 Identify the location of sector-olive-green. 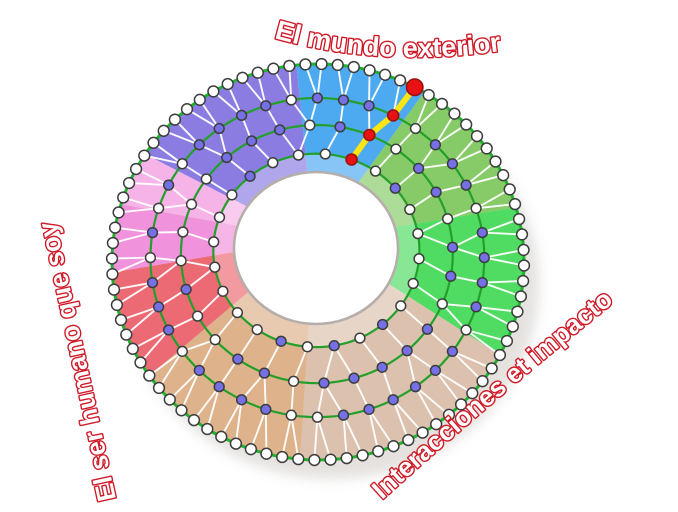
(437, 160).